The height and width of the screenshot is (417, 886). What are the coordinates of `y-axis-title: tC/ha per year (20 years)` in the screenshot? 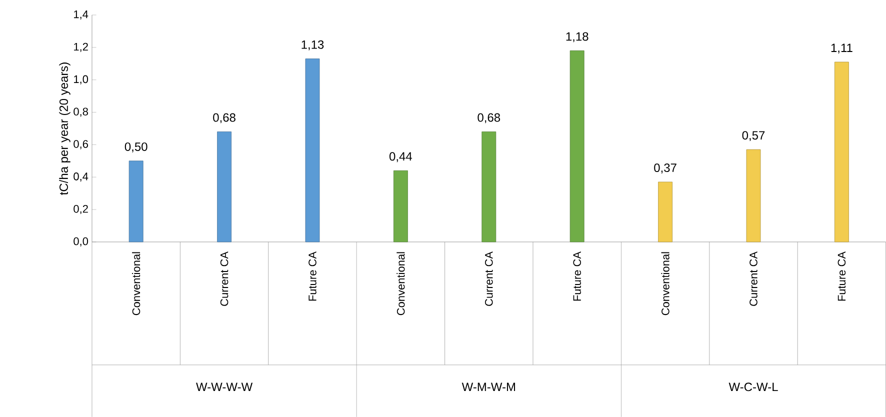 It's located at (64, 128).